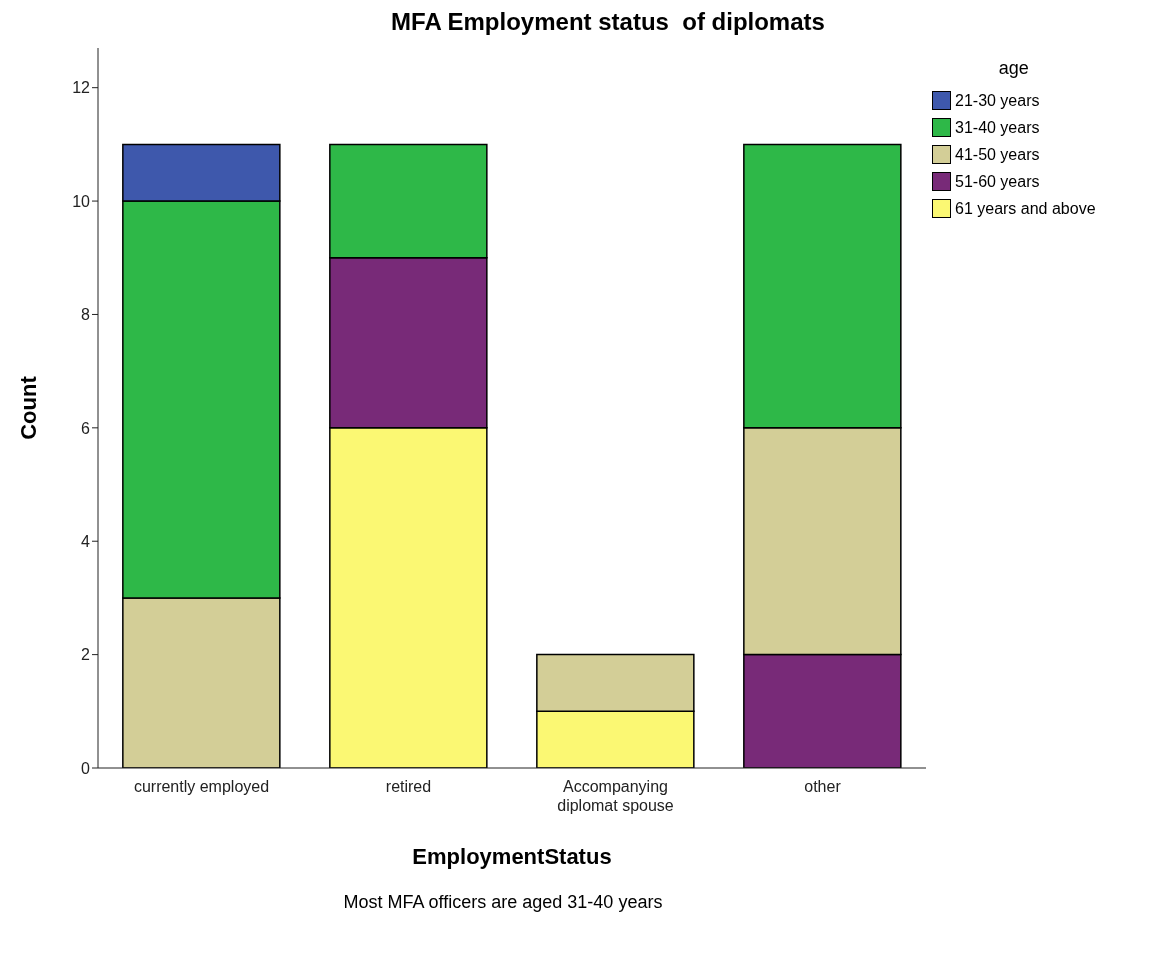 The width and height of the screenshot is (1152, 962). Describe the element at coordinates (1013, 68) in the screenshot. I see `legend-title: age` at that location.